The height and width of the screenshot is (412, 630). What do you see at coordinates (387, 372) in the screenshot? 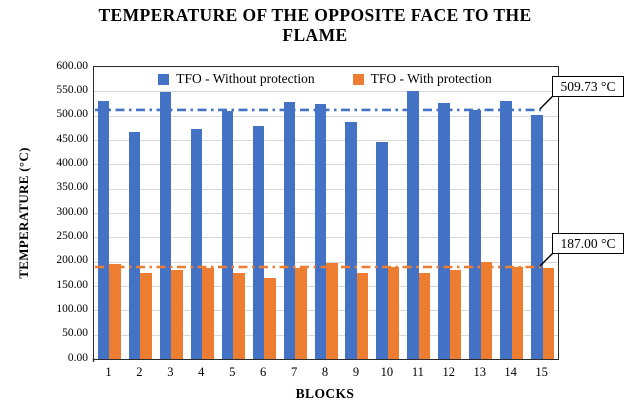
I see `x-axis-tick-label: 10` at bounding box center [387, 372].